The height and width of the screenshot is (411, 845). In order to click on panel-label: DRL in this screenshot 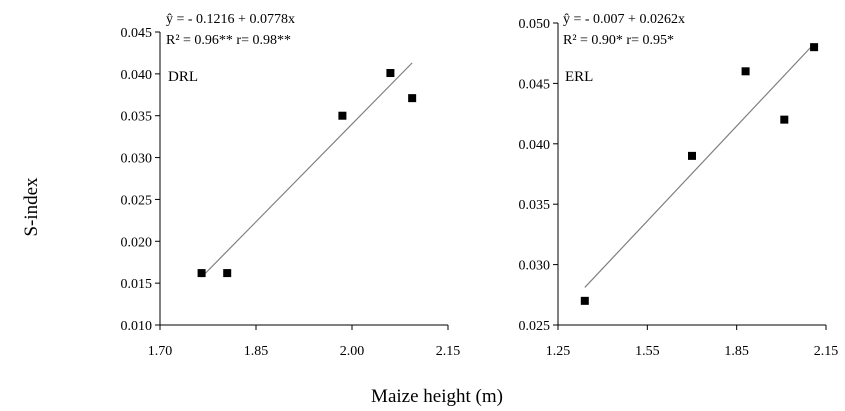, I will do `click(183, 77)`.